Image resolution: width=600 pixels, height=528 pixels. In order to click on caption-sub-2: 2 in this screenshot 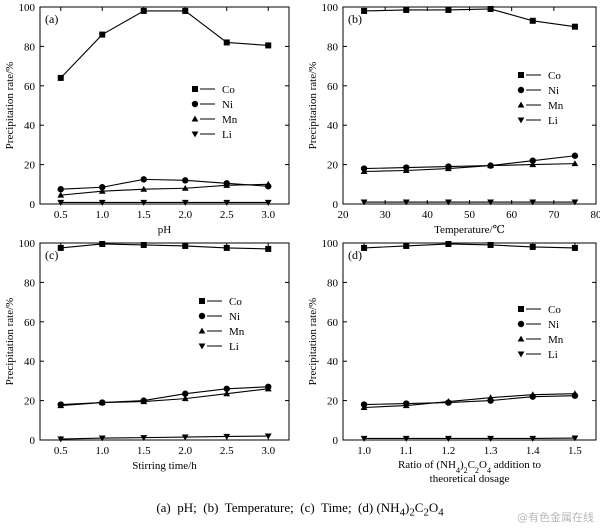, I will do `click(412, 512)`.